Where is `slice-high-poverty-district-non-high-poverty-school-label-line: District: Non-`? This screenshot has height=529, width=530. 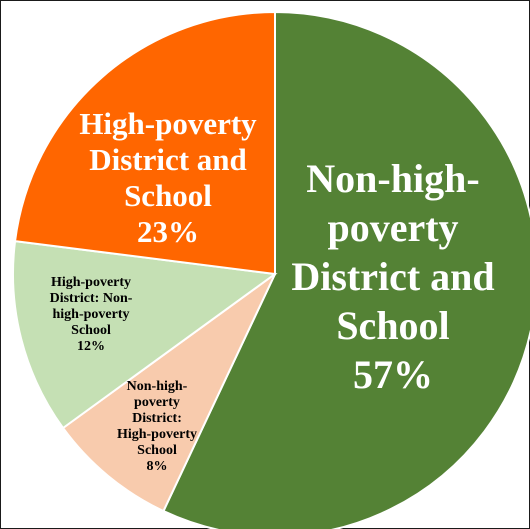
slice-high-poverty-district-non-high-poverty-school-label-line: District: Non- is located at coordinates (91, 298).